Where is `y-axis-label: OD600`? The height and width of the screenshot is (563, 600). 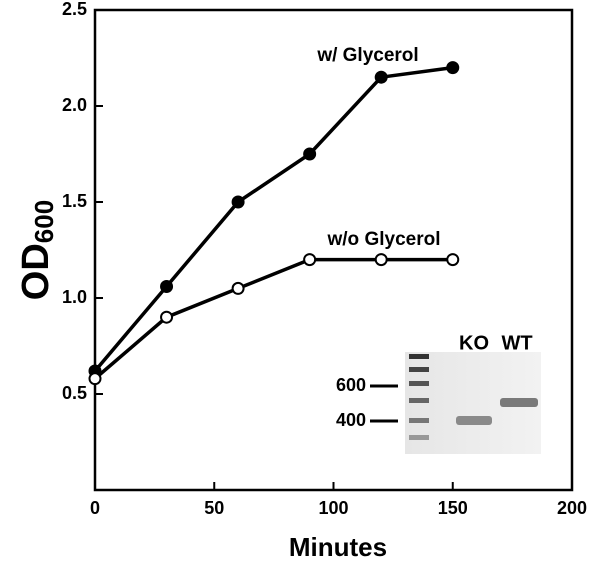 y-axis-label: OD600 is located at coordinates (37, 250).